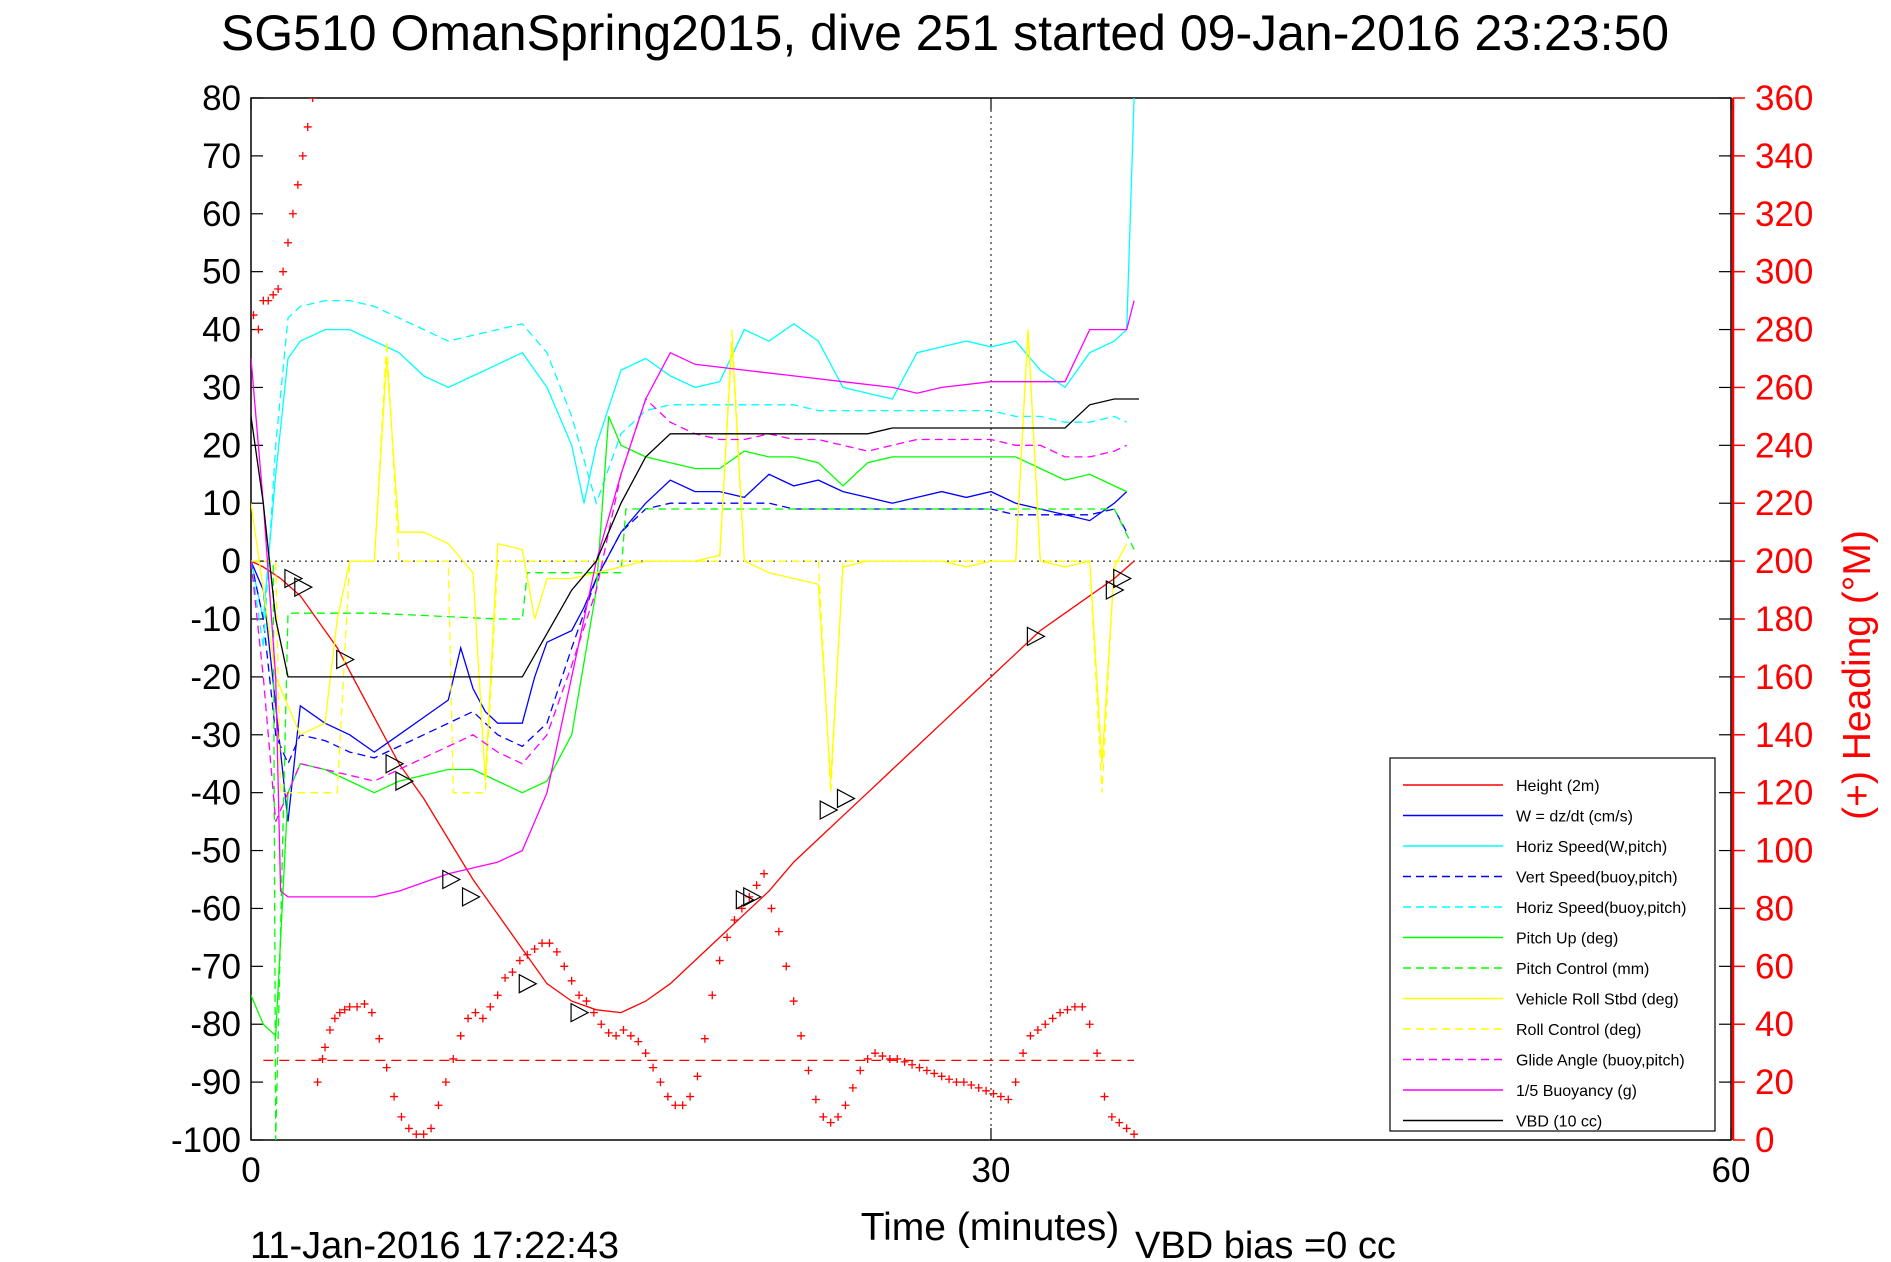 The image size is (1891, 1262). Describe the element at coordinates (1784, 387) in the screenshot. I see `y2-tick-label: 260` at that location.